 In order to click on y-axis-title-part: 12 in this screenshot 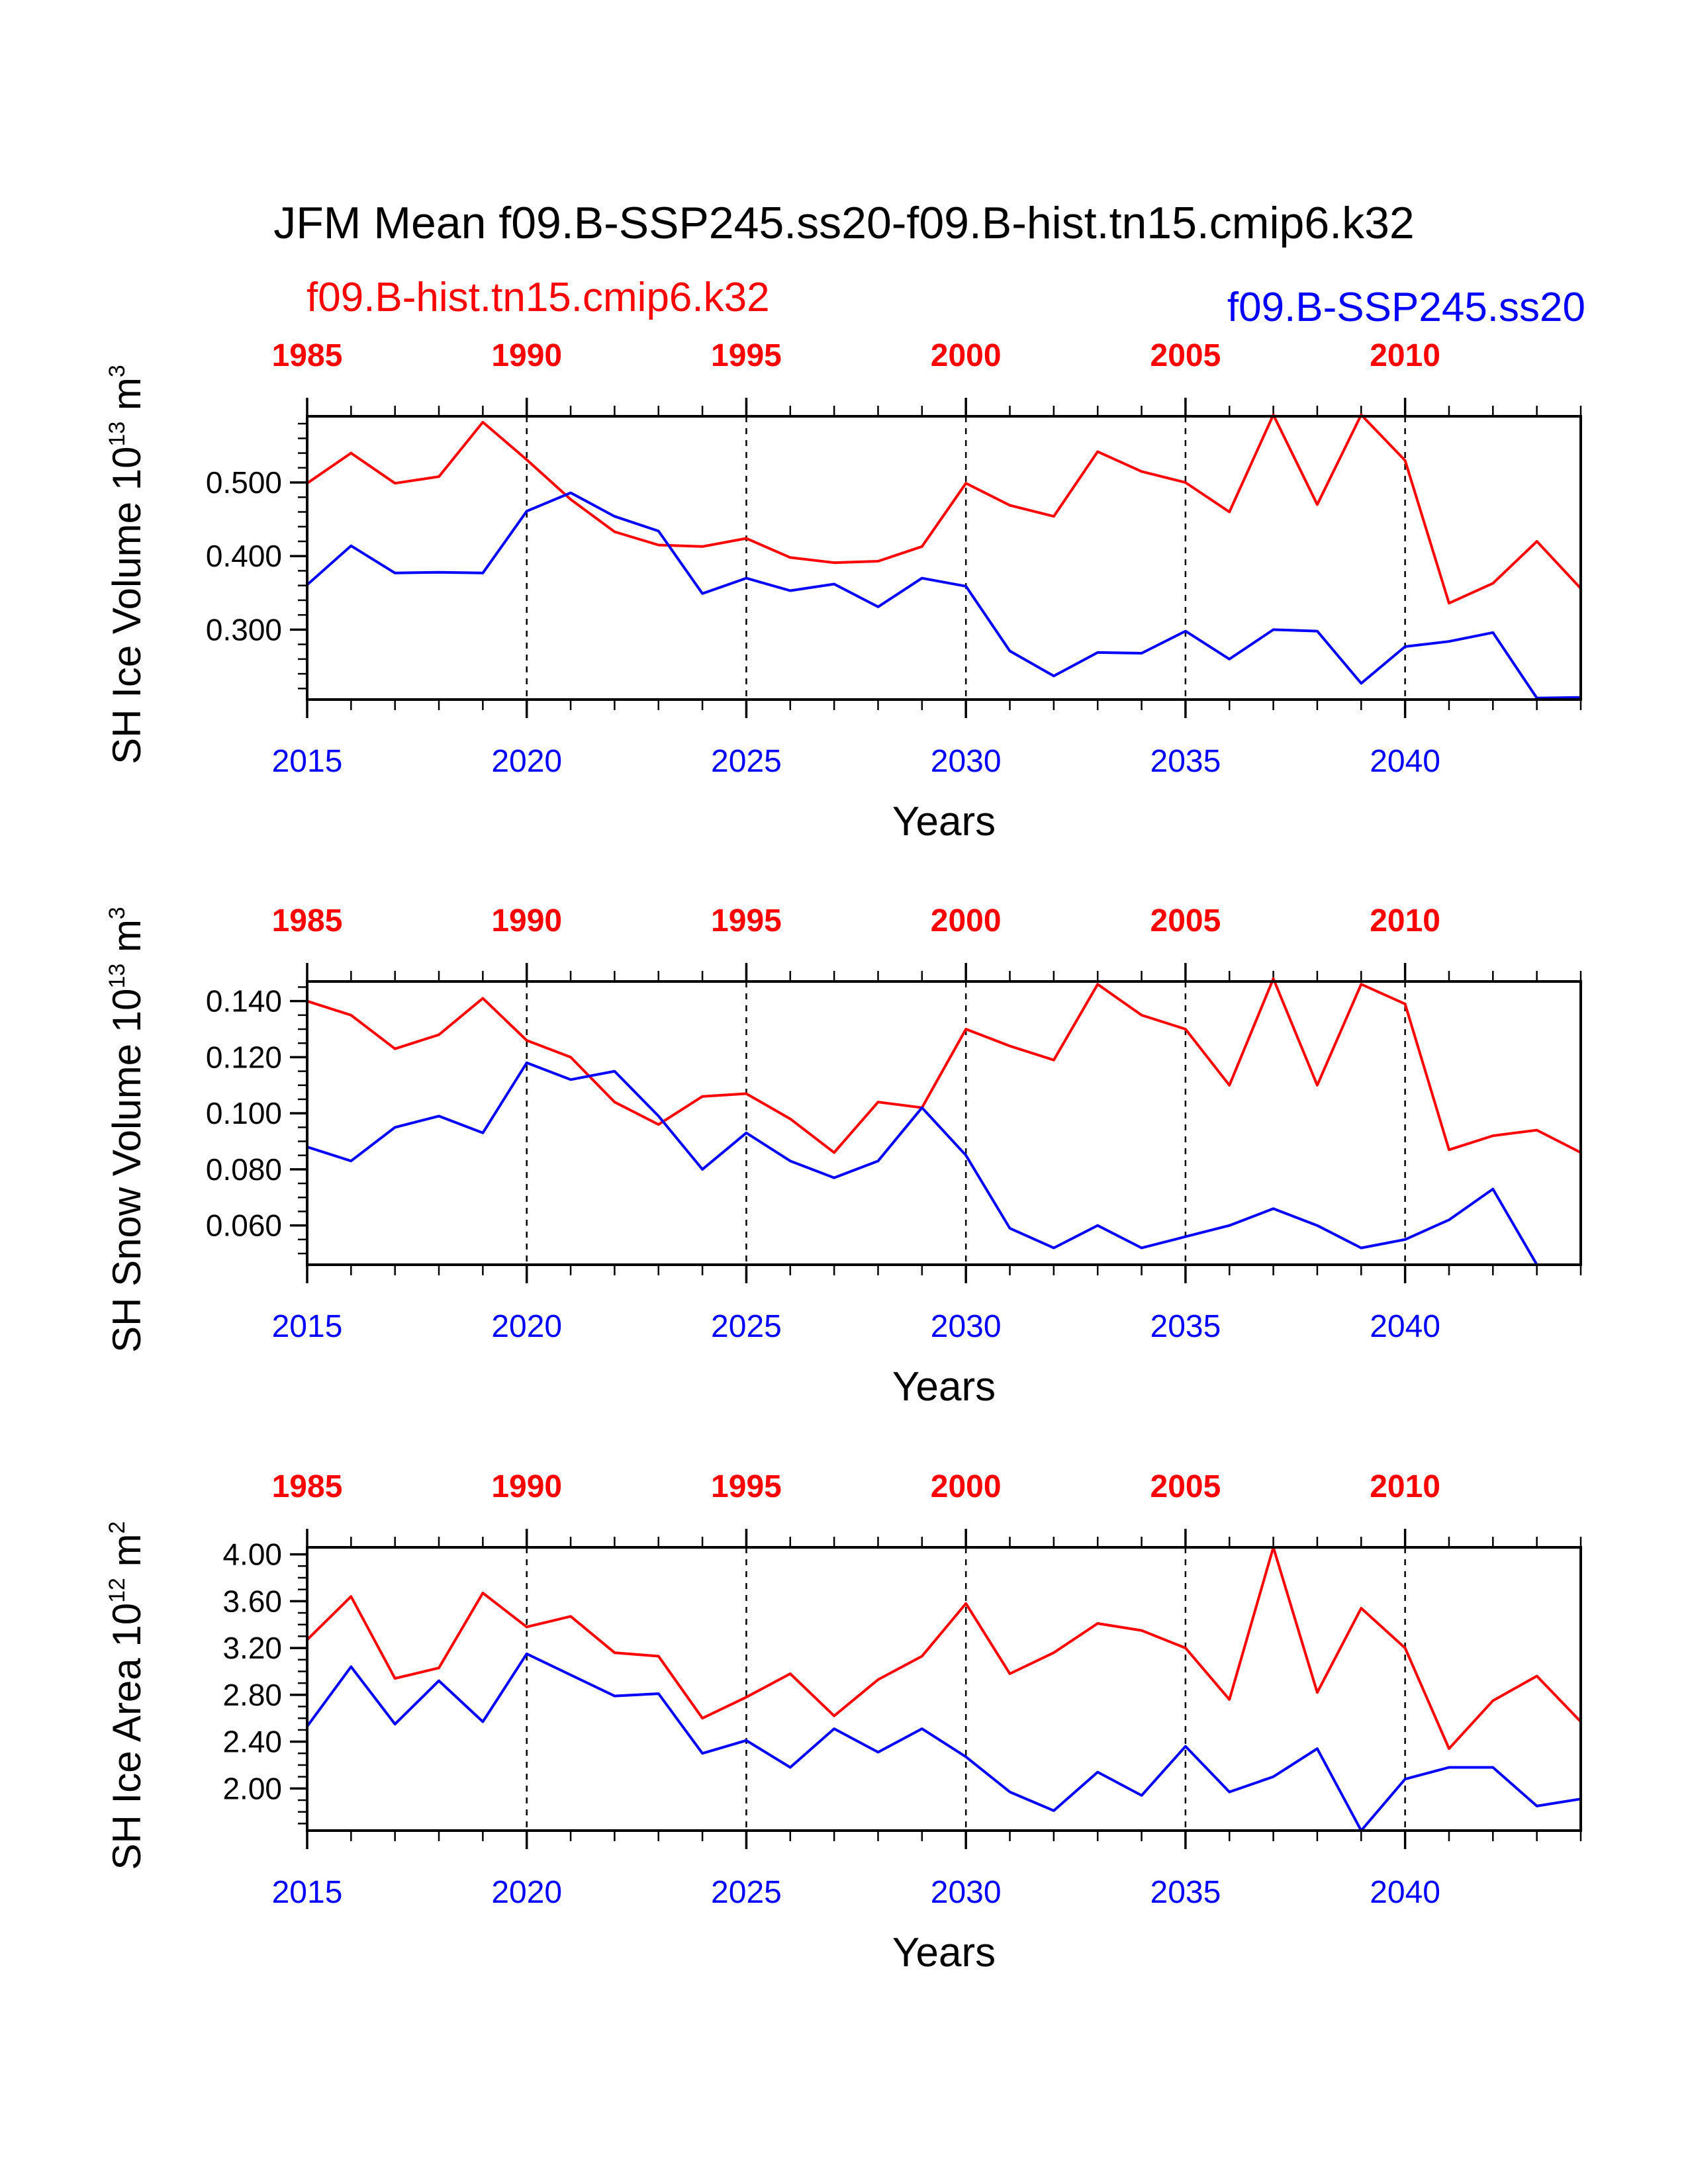, I will do `click(117, 1590)`.